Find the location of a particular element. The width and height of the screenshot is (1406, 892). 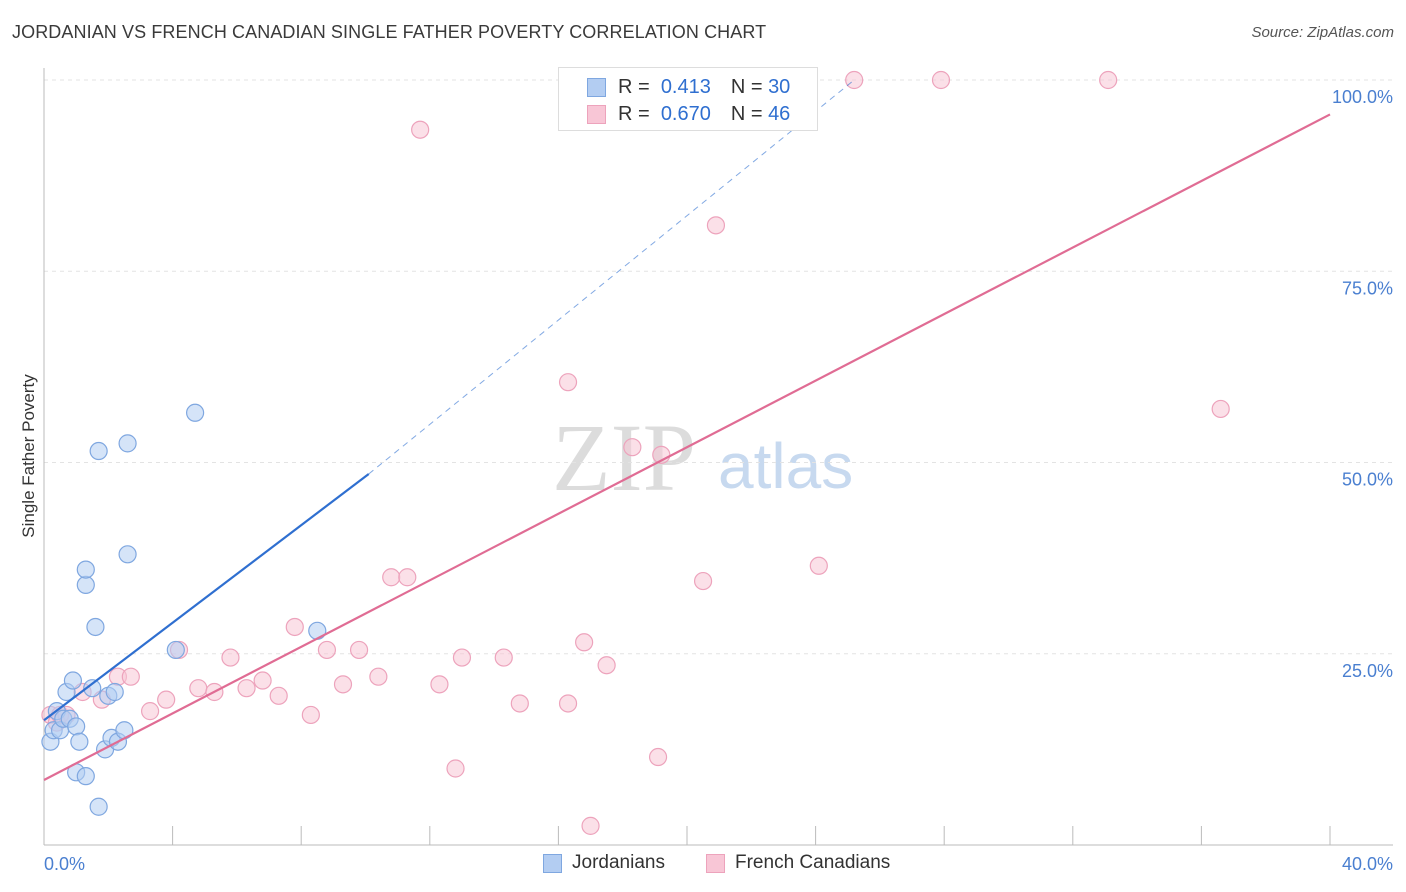

bottom-legend-jordanians: Jordanians is located at coordinates (604, 863).